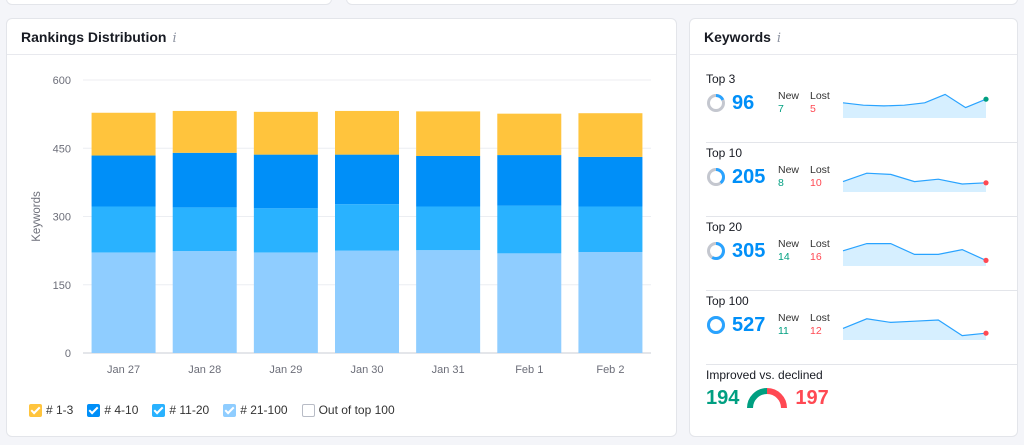 Image resolution: width=1024 pixels, height=445 pixels. I want to click on legend-item: Out of top 100, so click(348, 410).